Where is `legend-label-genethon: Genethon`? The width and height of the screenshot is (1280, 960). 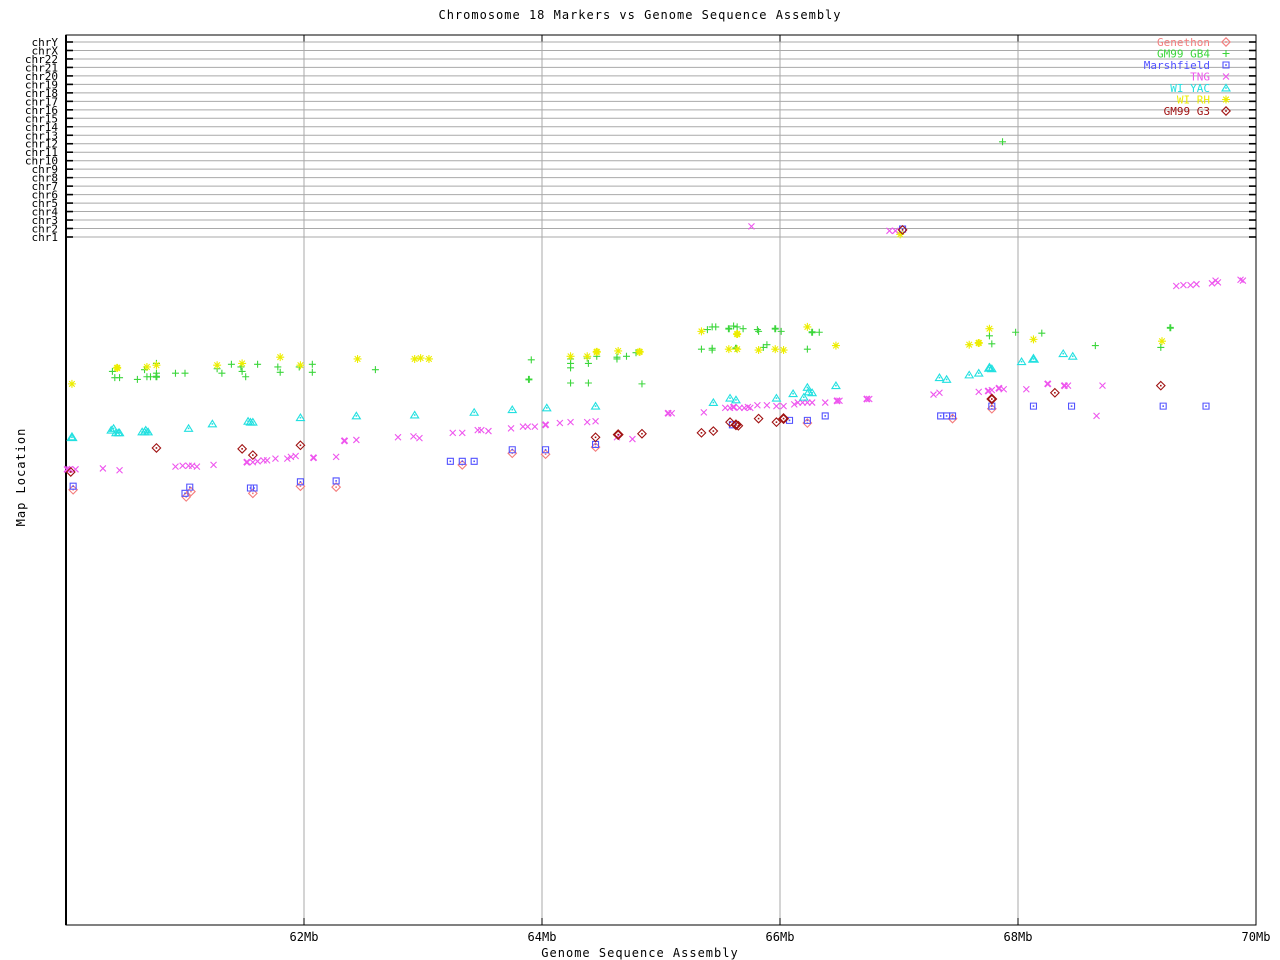
legend-label-genethon: Genethon is located at coordinates (1183, 42).